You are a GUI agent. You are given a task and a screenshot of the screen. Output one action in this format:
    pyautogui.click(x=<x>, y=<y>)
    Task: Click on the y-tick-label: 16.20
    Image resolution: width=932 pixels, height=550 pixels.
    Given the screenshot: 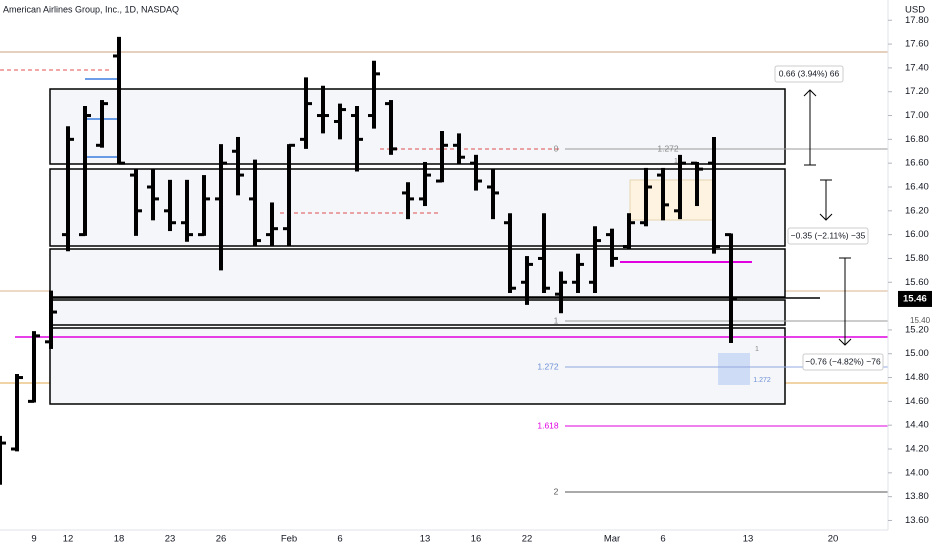 What is the action you would take?
    pyautogui.click(x=917, y=210)
    